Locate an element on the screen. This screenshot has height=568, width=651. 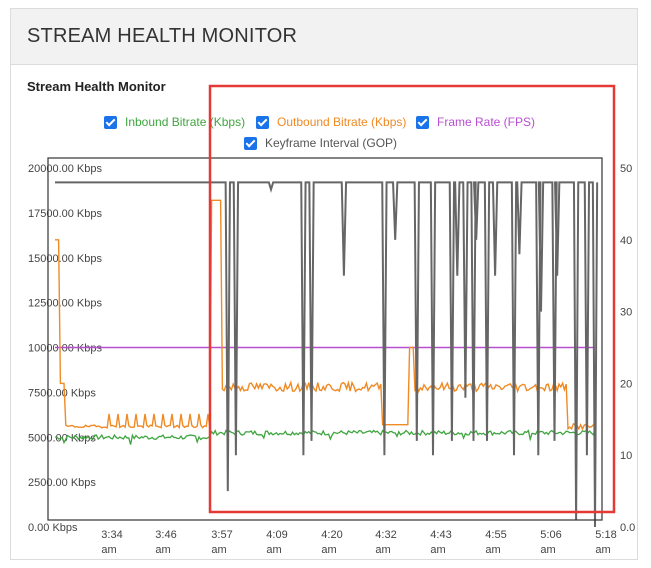
legend-outbound-label: Outbound Bitrate (Kbps) is located at coordinates (342, 122).